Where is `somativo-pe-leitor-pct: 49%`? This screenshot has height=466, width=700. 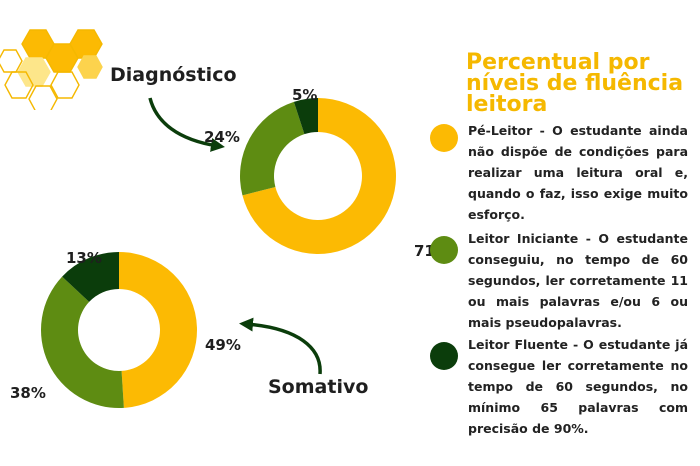 somativo-pe-leitor-pct: 49% is located at coordinates (223, 345).